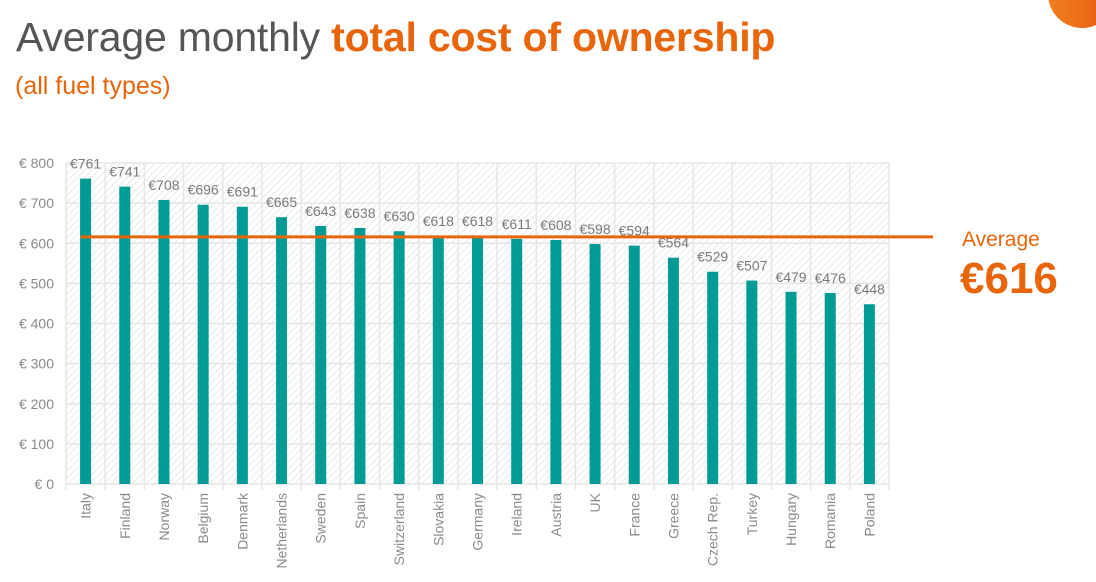 The height and width of the screenshot is (582, 1096). Describe the element at coordinates (36, 444) in the screenshot. I see `y-tick-label: € 100` at that location.